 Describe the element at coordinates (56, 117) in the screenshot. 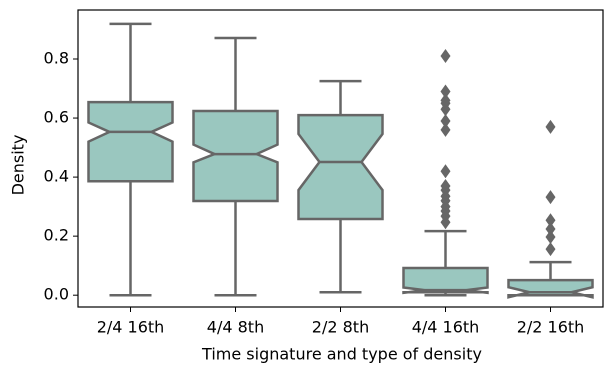

I see `y-tick-label: 0.6` at that location.